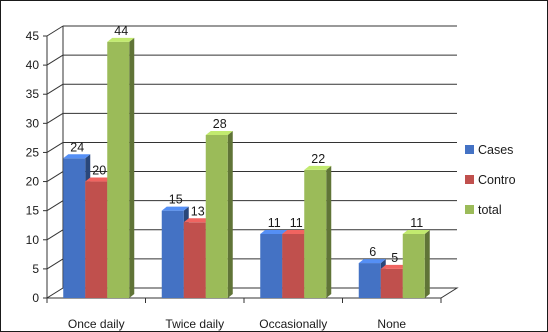  Describe the element at coordinates (77, 147) in the screenshot. I see `data-label: 24` at that location.